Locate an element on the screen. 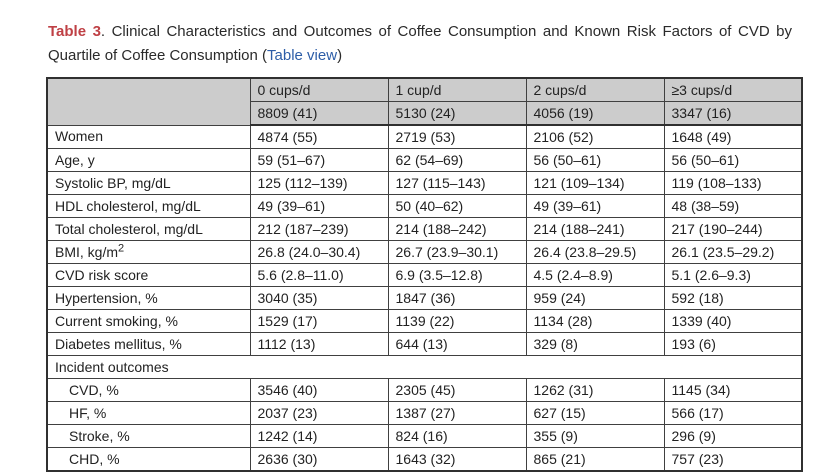  column-subheader-1-cup: 5130 (24) is located at coordinates (457, 113).